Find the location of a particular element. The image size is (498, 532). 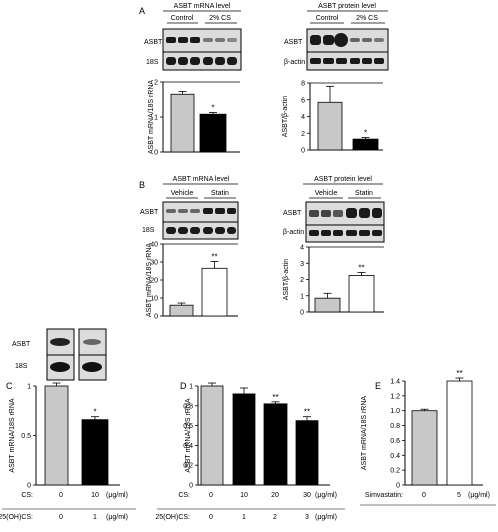

condition-label: Simvastatin: is located at coordinates (384, 495).